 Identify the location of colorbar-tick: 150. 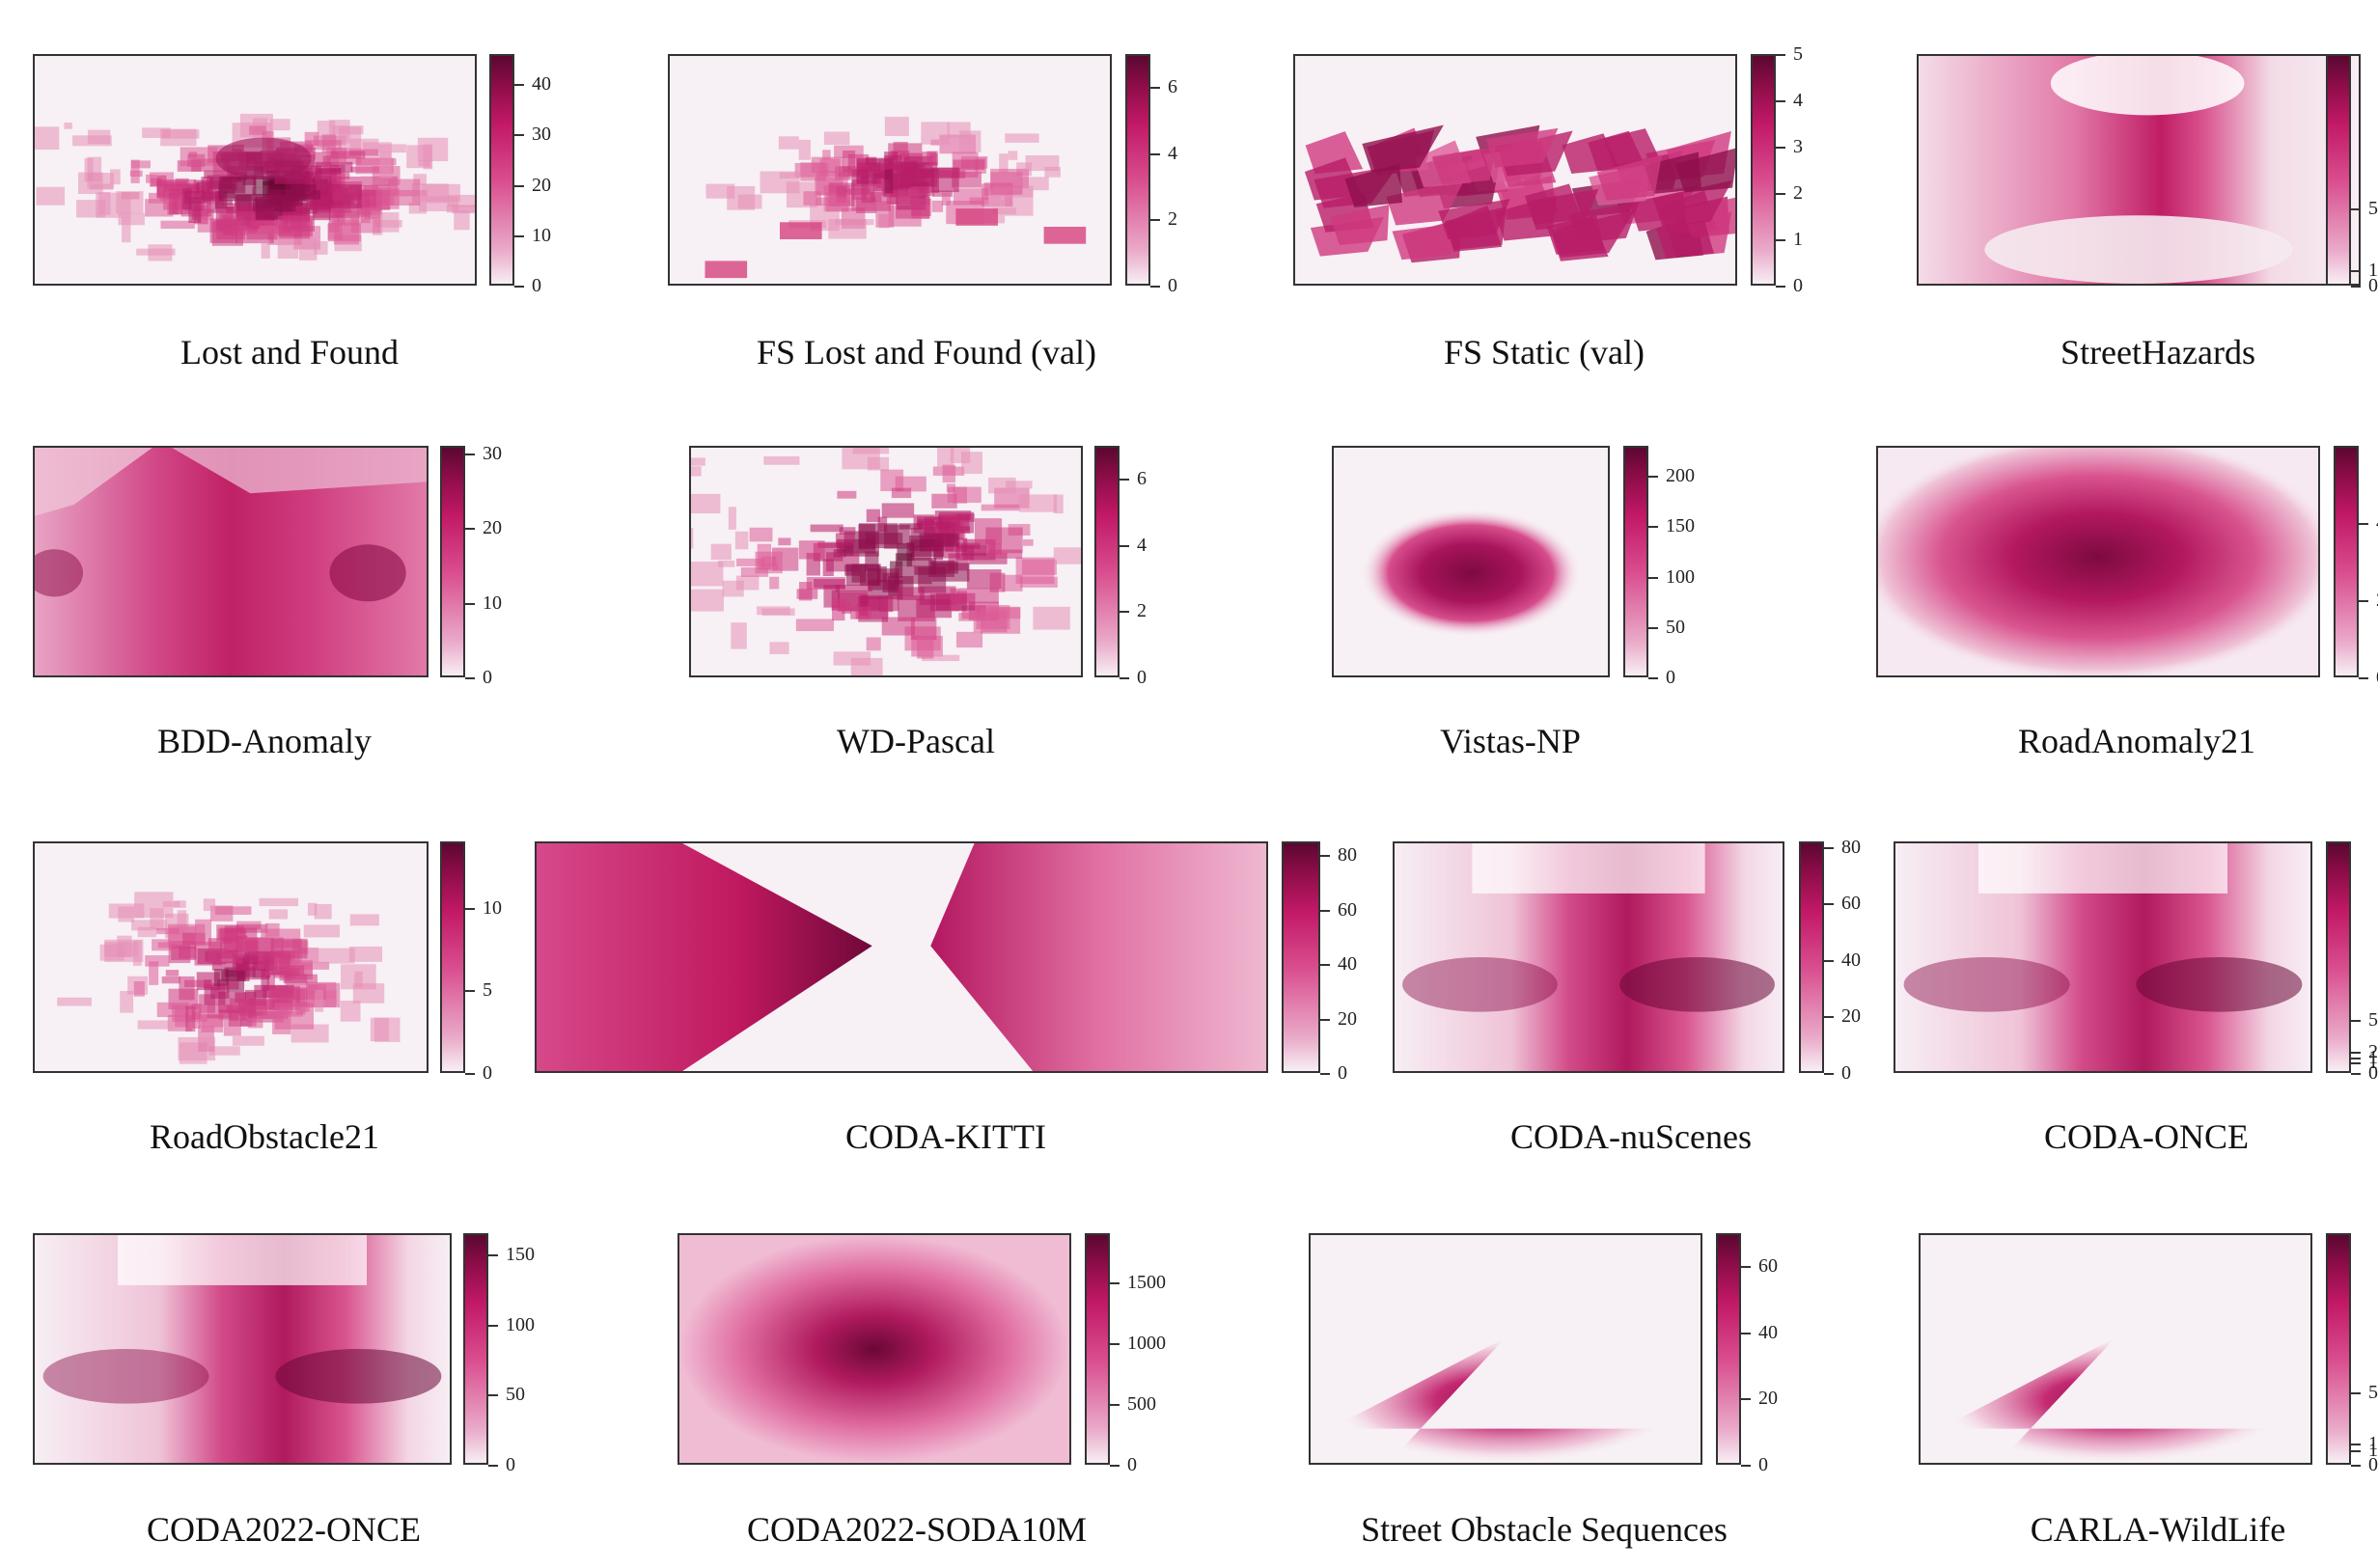
(531, 1254).